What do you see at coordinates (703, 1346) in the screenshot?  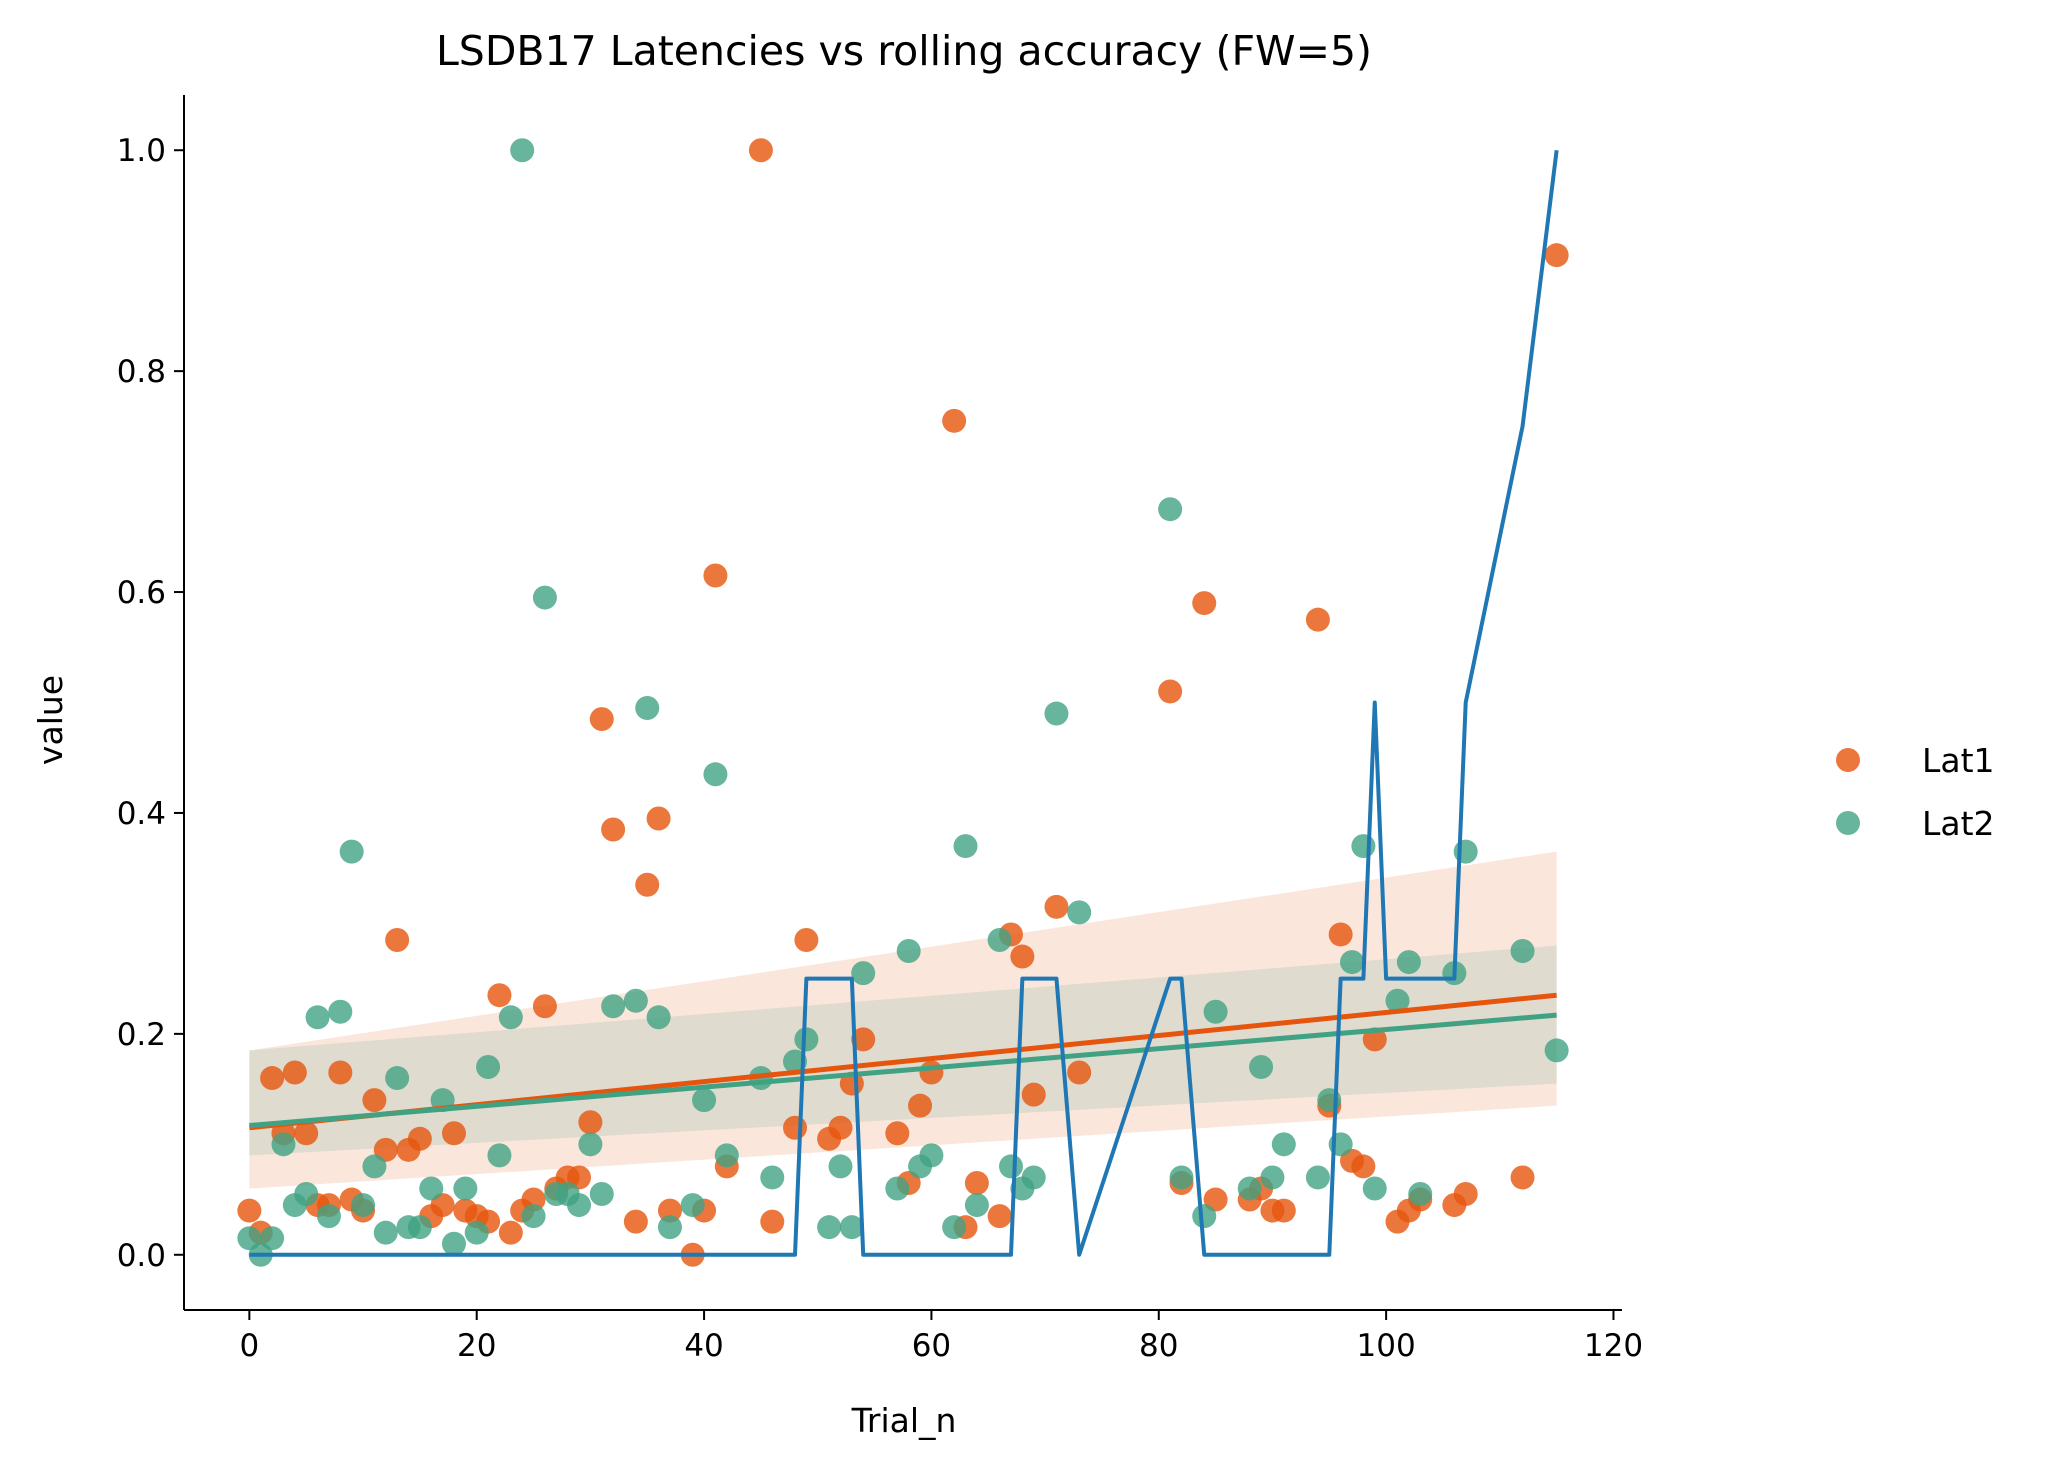 I see `x-tick-label: 40` at bounding box center [703, 1346].